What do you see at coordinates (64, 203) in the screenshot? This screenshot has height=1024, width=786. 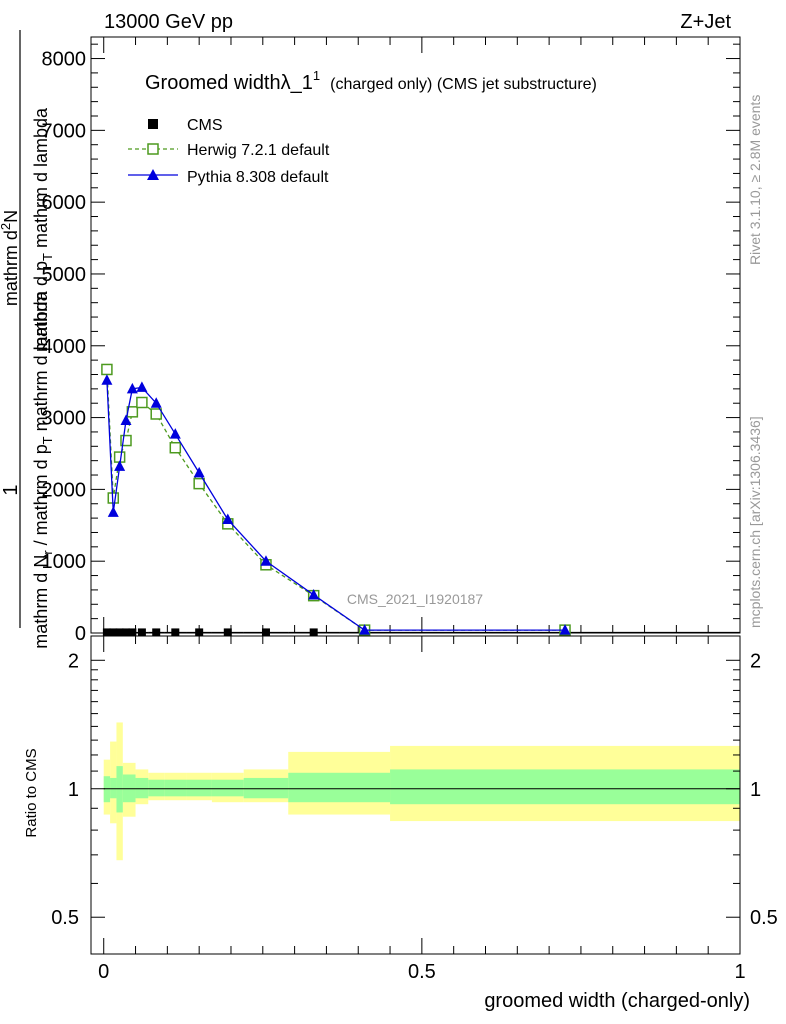 I see `main-y-tick-label: 6000` at bounding box center [64, 203].